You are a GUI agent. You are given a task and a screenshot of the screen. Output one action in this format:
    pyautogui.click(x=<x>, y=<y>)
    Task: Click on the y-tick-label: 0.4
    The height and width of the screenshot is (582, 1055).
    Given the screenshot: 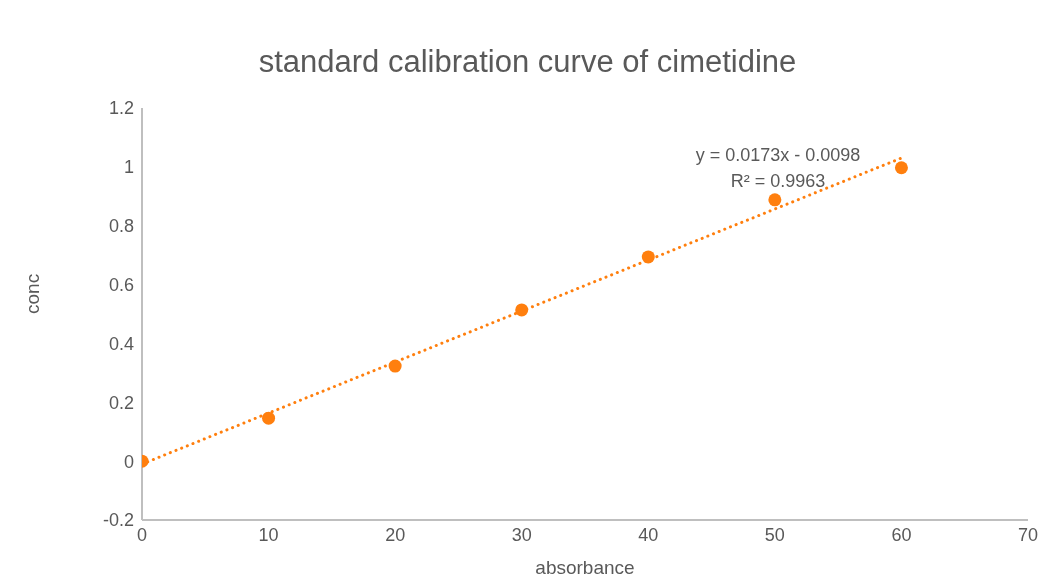 What is the action you would take?
    pyautogui.click(x=121, y=343)
    